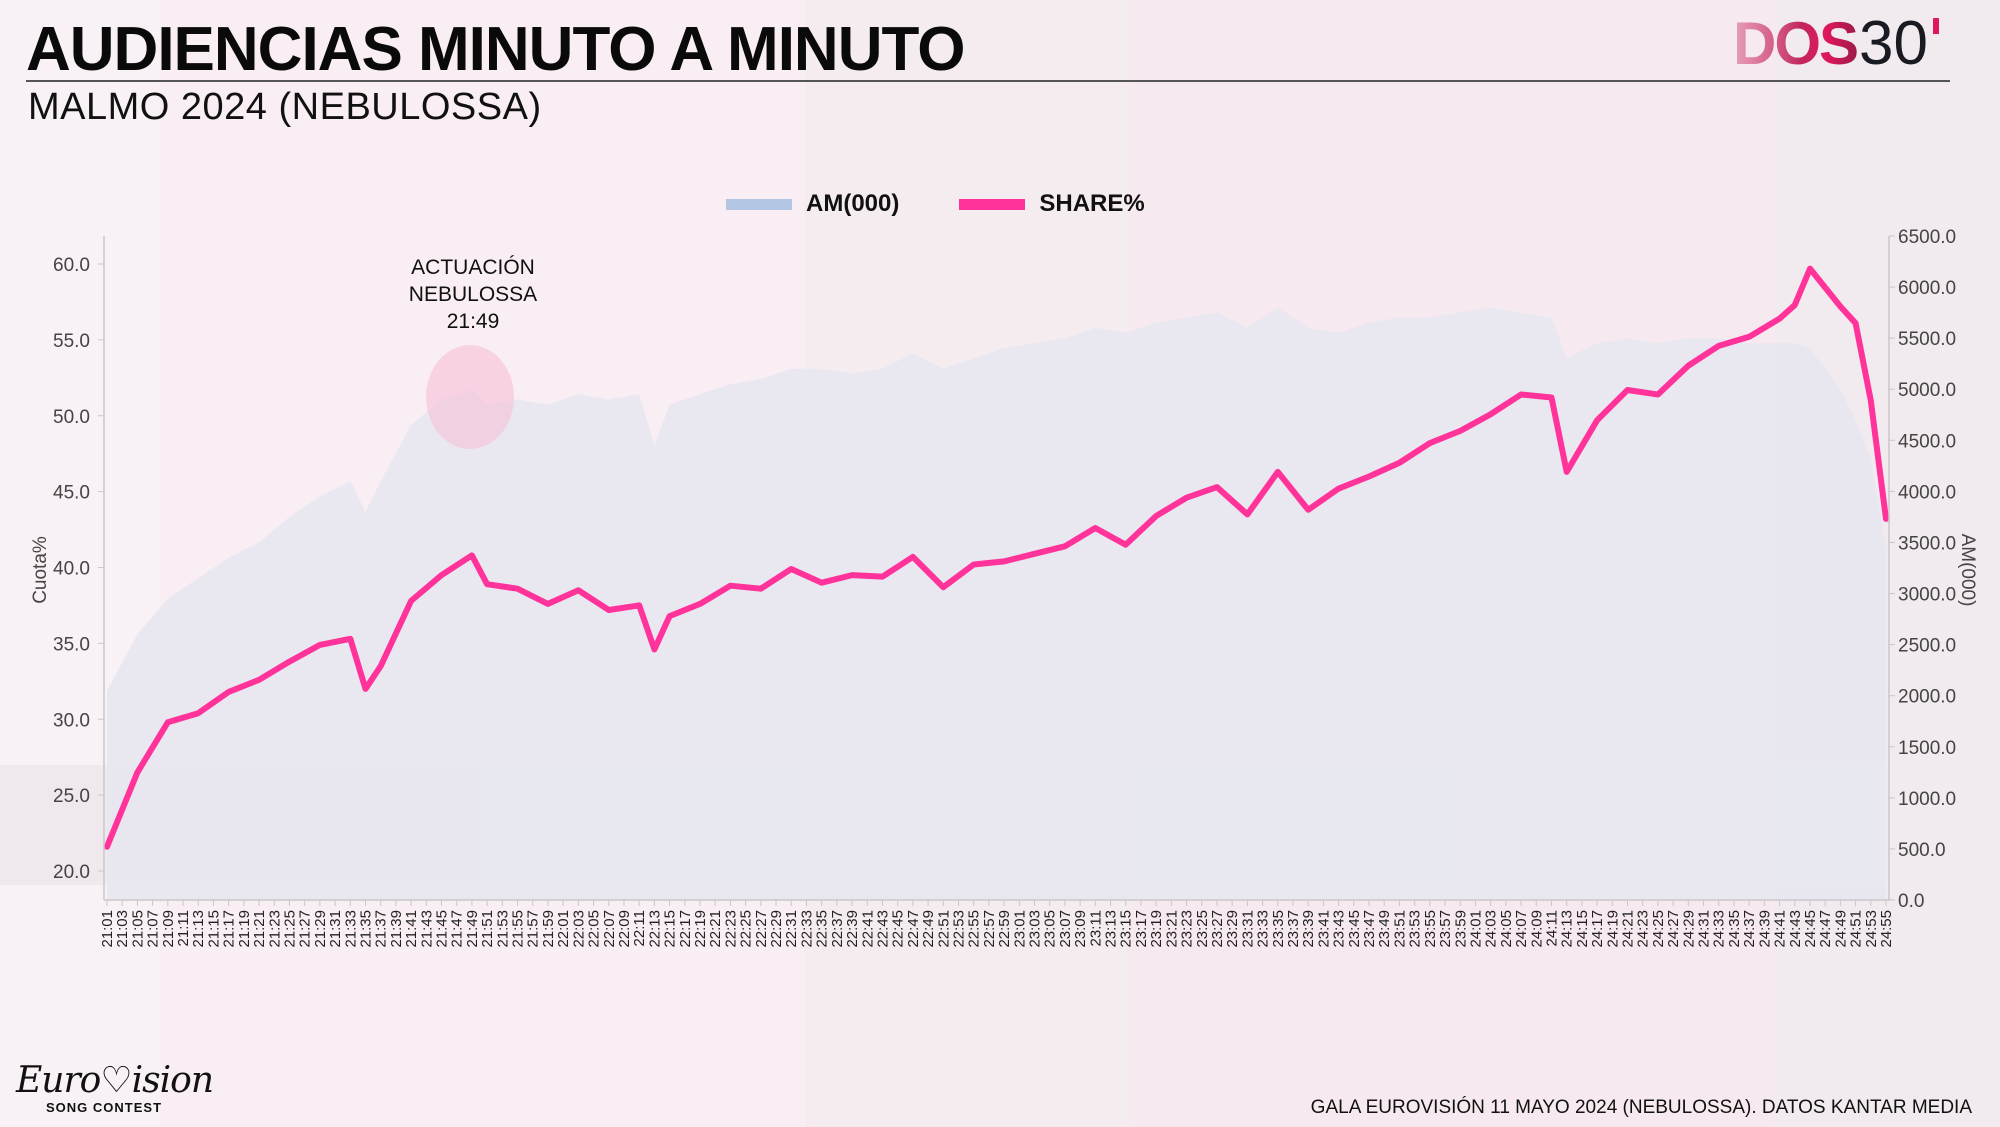 The image size is (2000, 1127). What do you see at coordinates (1628, 929) in the screenshot?
I see `bottom-axis-tick-label: 24:21` at bounding box center [1628, 929].